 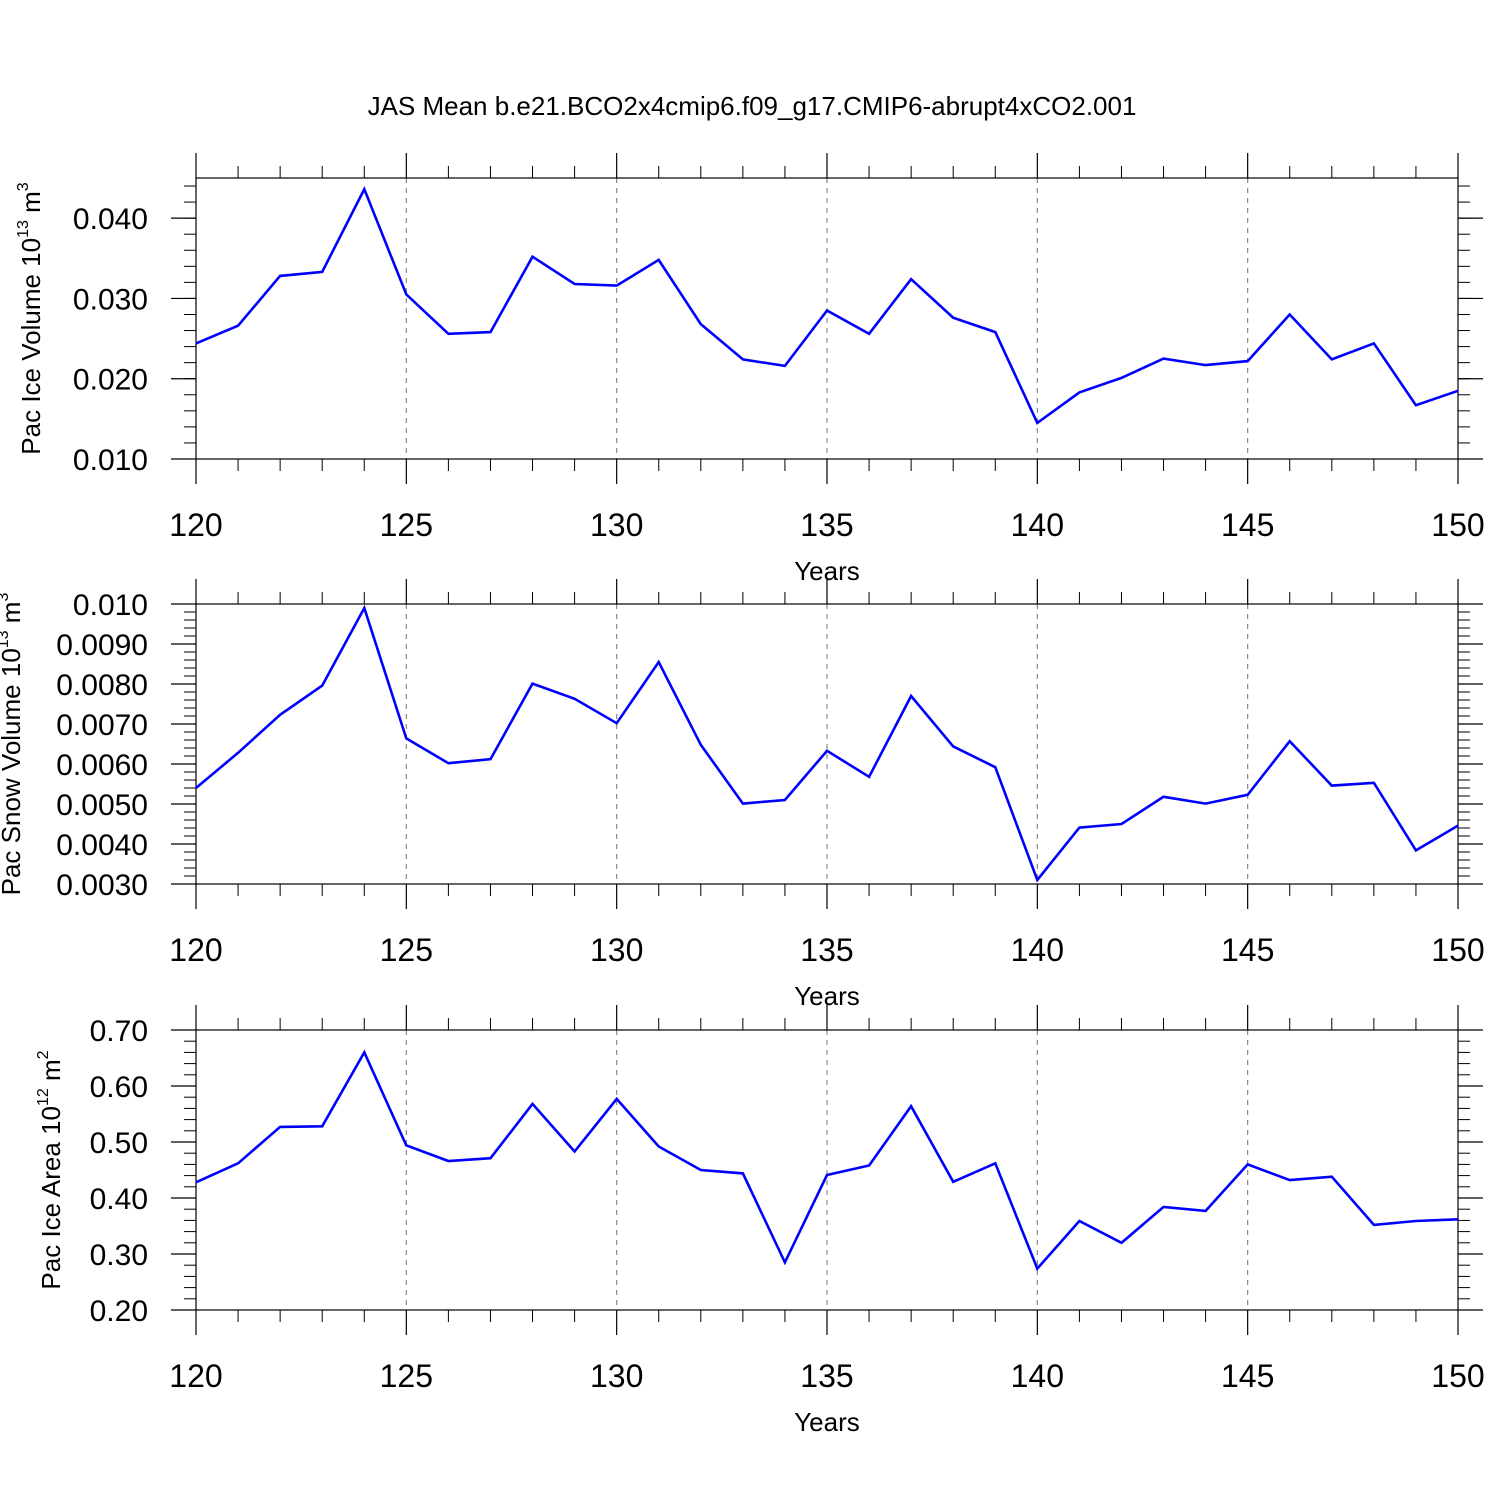 I want to click on y-tick-label: 0.0090, so click(x=102, y=645).